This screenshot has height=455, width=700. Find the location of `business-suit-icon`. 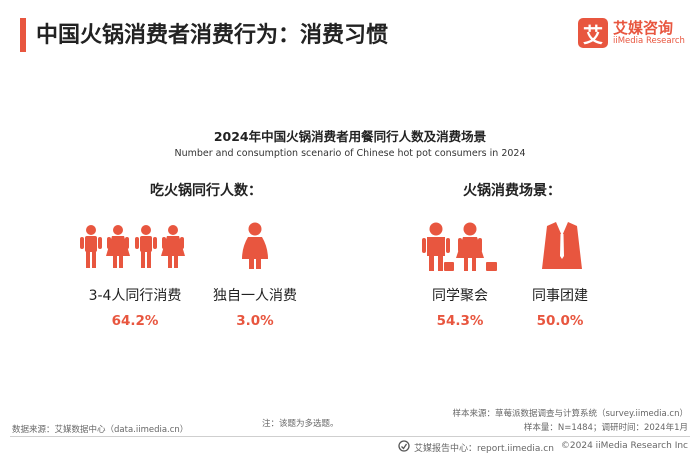

business-suit-icon is located at coordinates (562, 245).